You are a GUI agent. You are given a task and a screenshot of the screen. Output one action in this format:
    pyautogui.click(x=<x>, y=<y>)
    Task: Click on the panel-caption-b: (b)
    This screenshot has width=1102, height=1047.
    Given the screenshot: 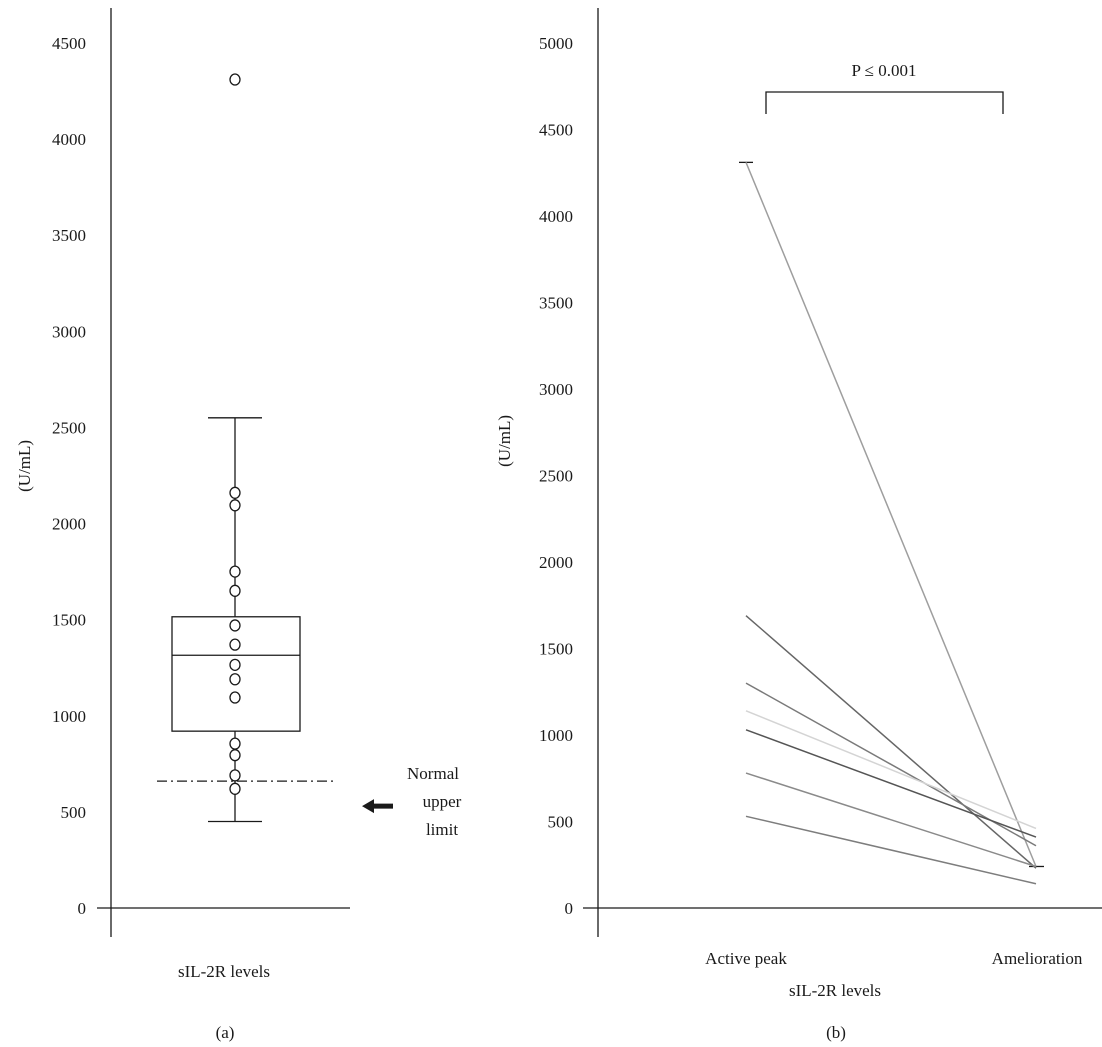 What is the action you would take?
    pyautogui.click(x=836, y=1032)
    